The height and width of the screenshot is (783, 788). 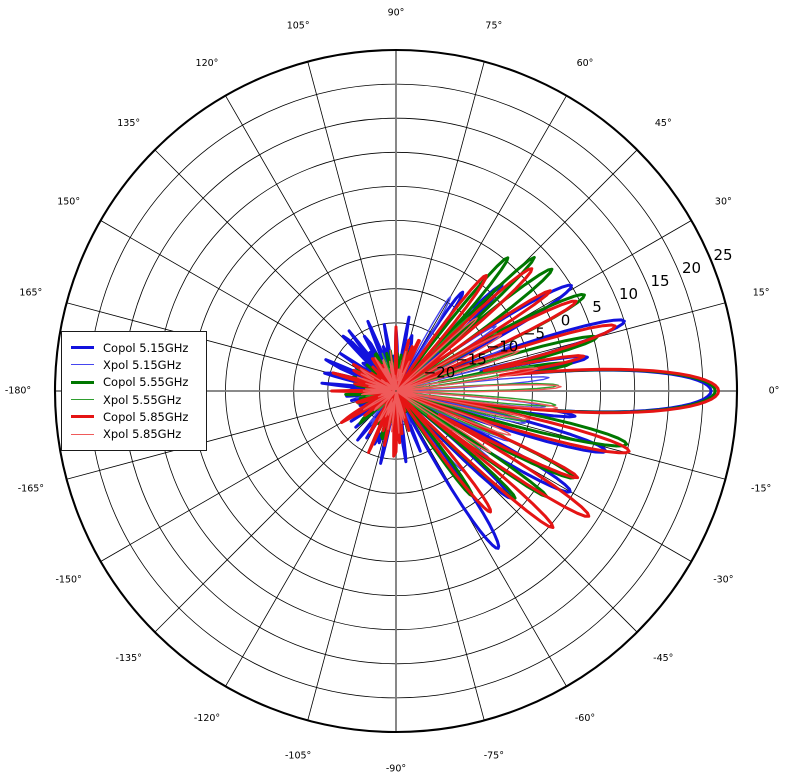 I want to click on angle-tick-label: 135°, so click(x=128, y=123).